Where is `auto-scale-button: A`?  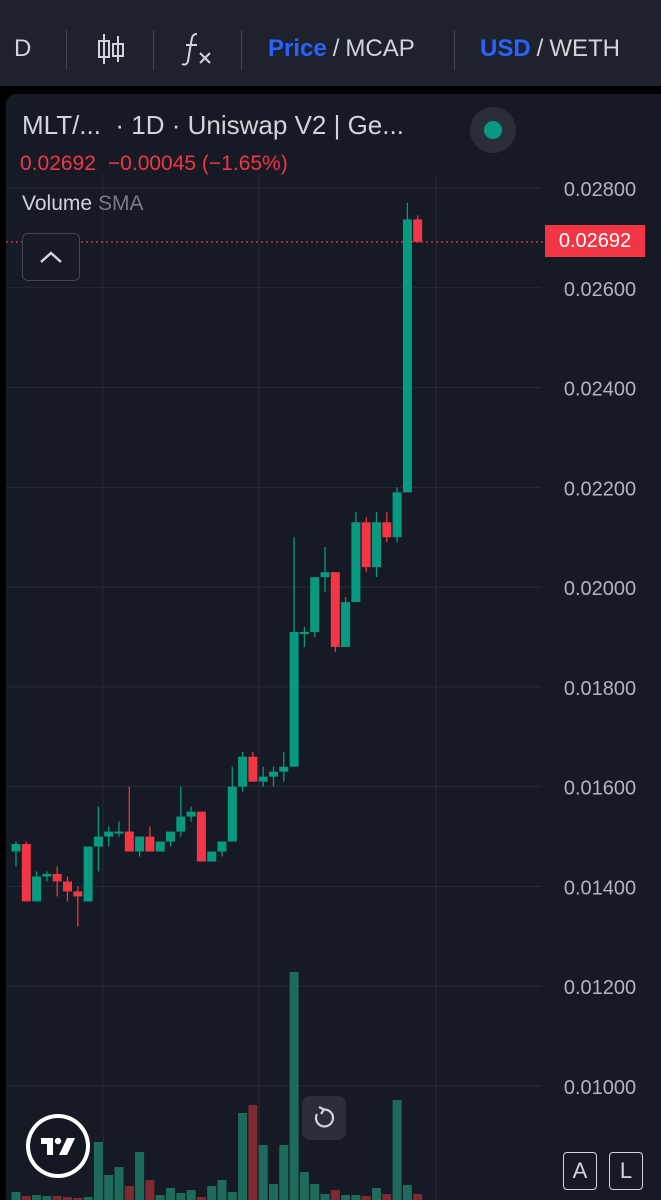
auto-scale-button: A is located at coordinates (580, 1171).